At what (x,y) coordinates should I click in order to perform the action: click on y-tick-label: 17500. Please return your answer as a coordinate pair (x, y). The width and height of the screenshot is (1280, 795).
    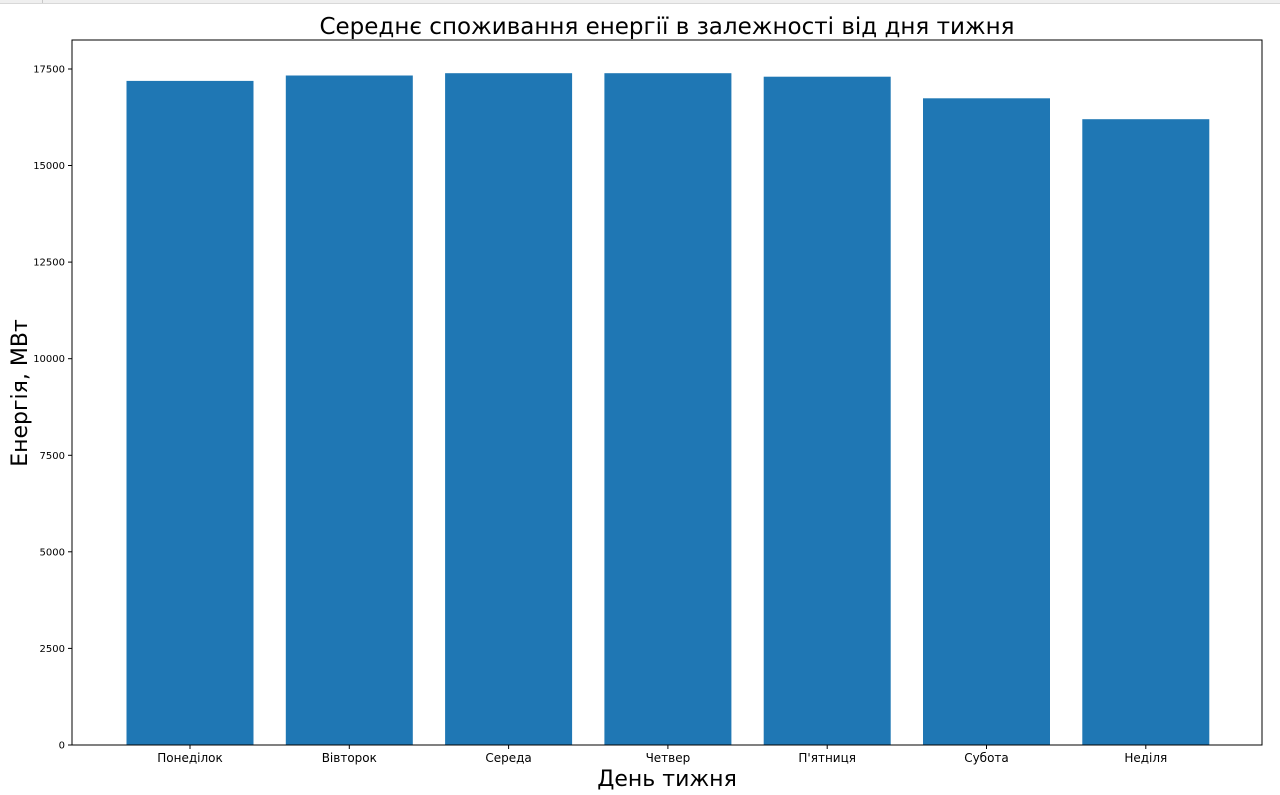
    Looking at the image, I should click on (49, 70).